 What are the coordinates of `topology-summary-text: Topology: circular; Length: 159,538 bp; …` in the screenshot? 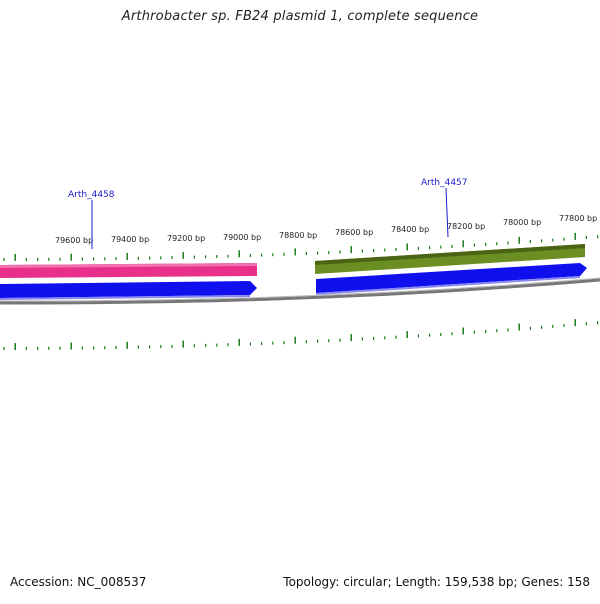 It's located at (436, 582).